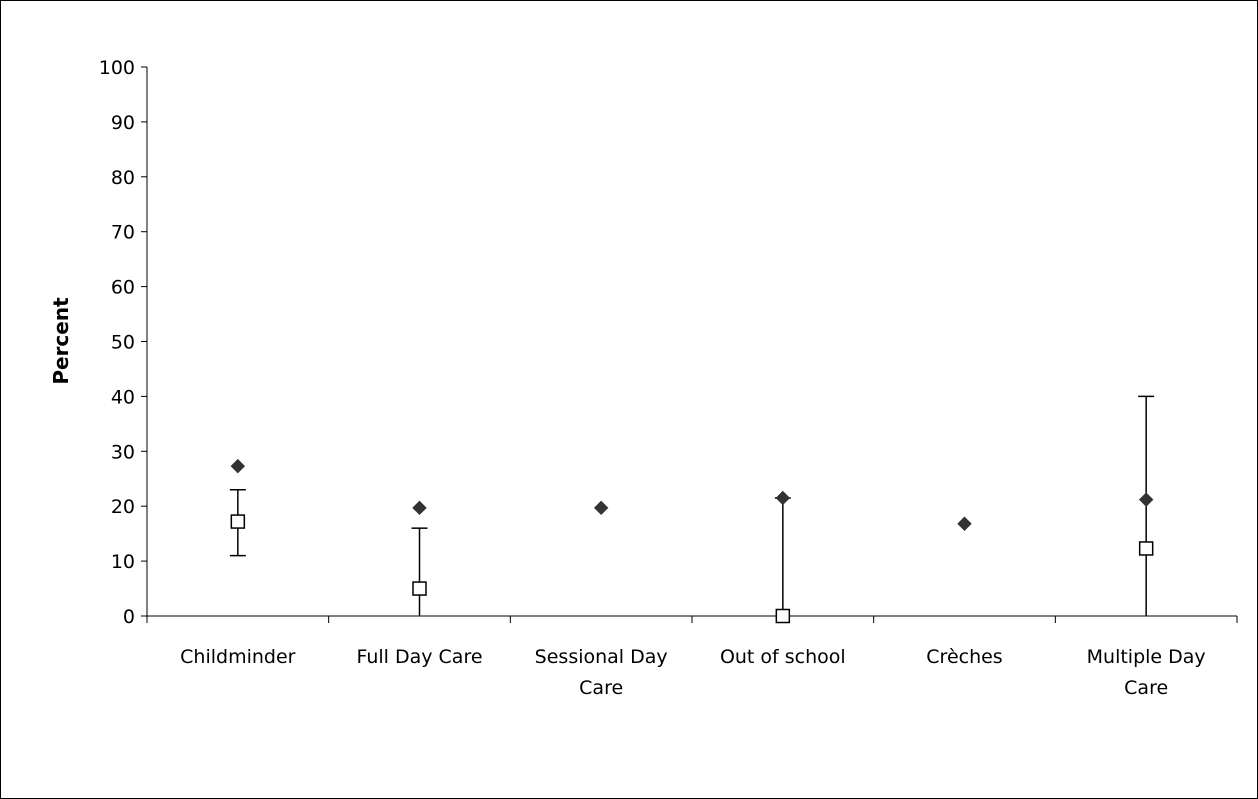 Image resolution: width=1258 pixels, height=799 pixels. Describe the element at coordinates (964, 657) in the screenshot. I see `category-label: Crèches` at that location.